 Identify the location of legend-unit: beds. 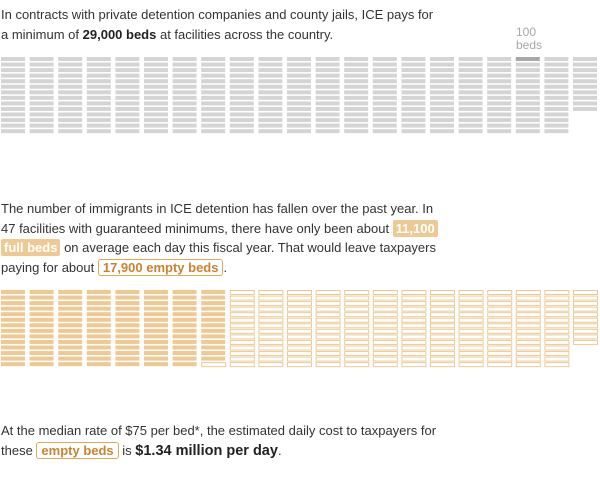
(529, 45).